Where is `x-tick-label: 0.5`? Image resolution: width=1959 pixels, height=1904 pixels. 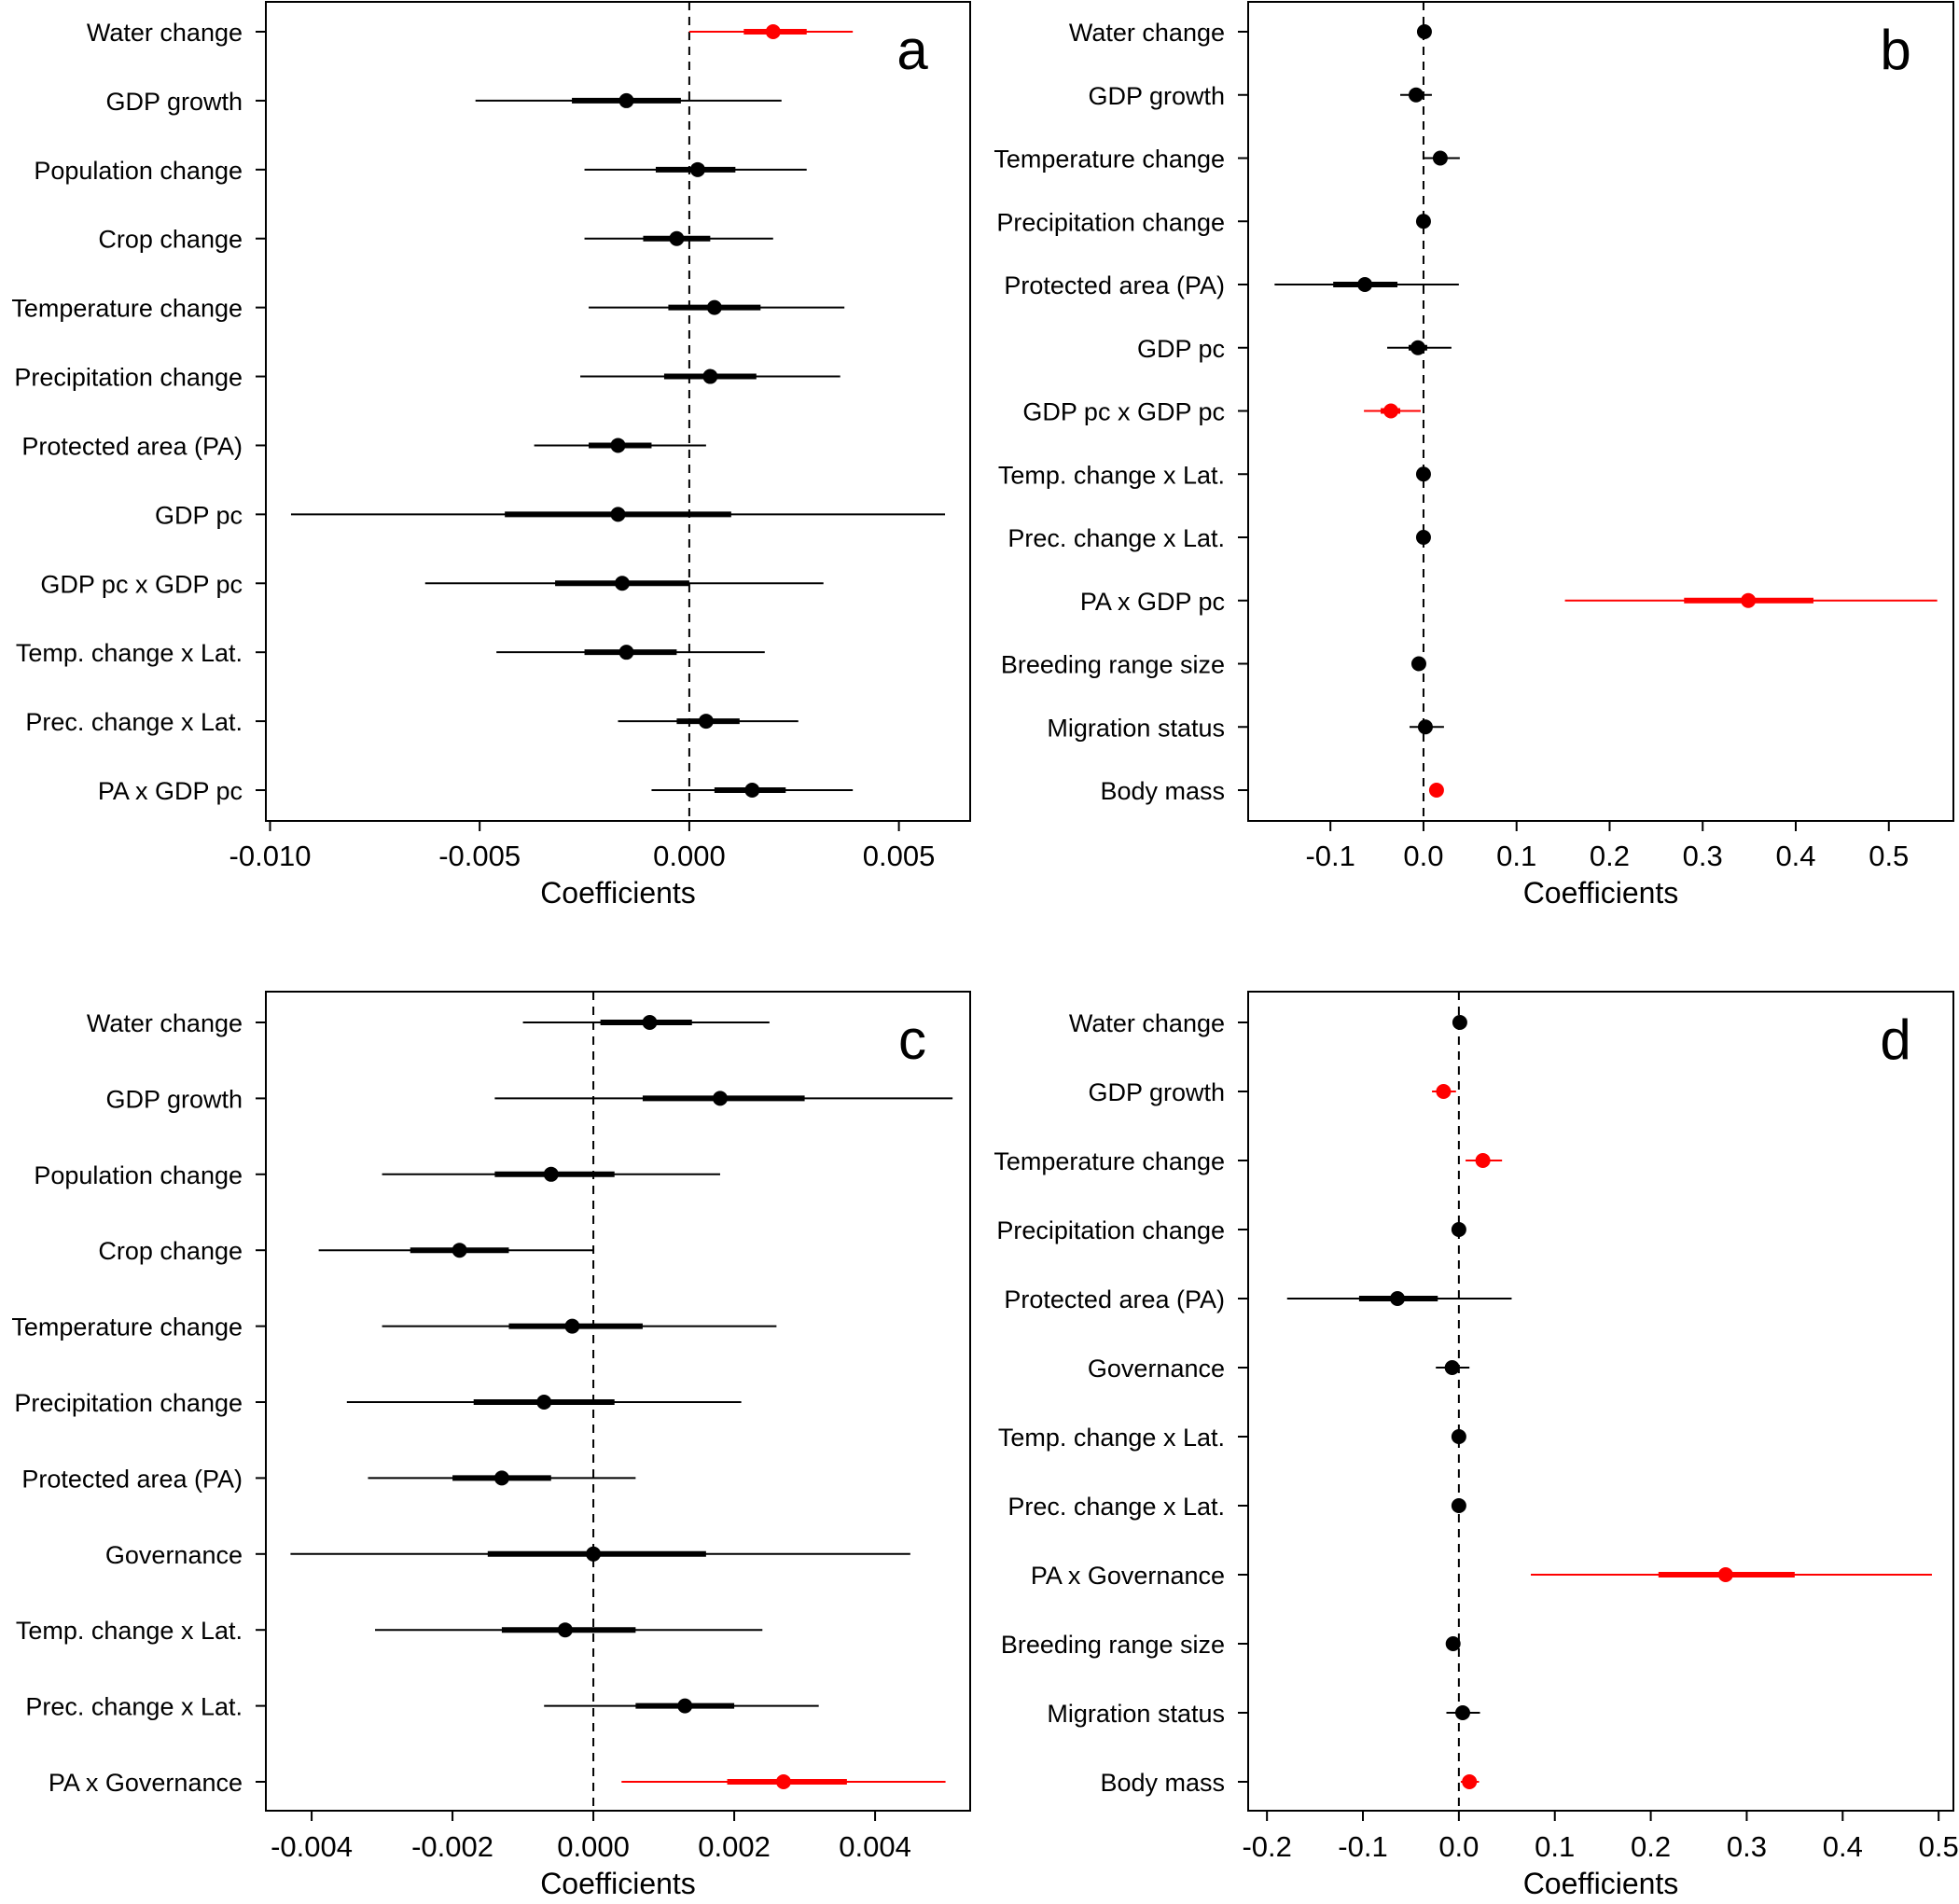 x-tick-label: 0.5 is located at coordinates (1889, 856).